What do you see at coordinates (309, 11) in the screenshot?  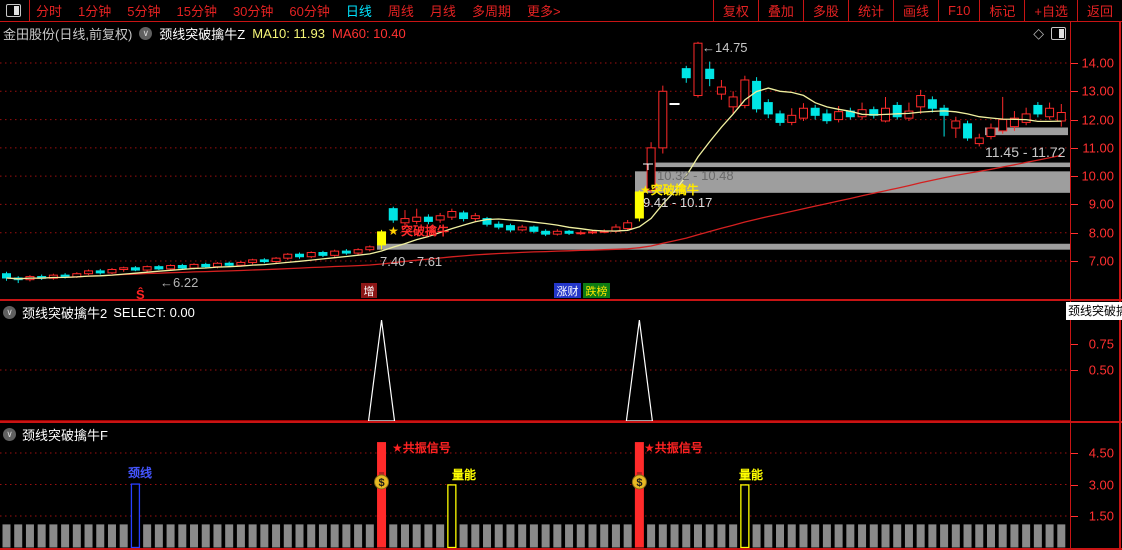 I see `tab-60min: 60分钟` at bounding box center [309, 11].